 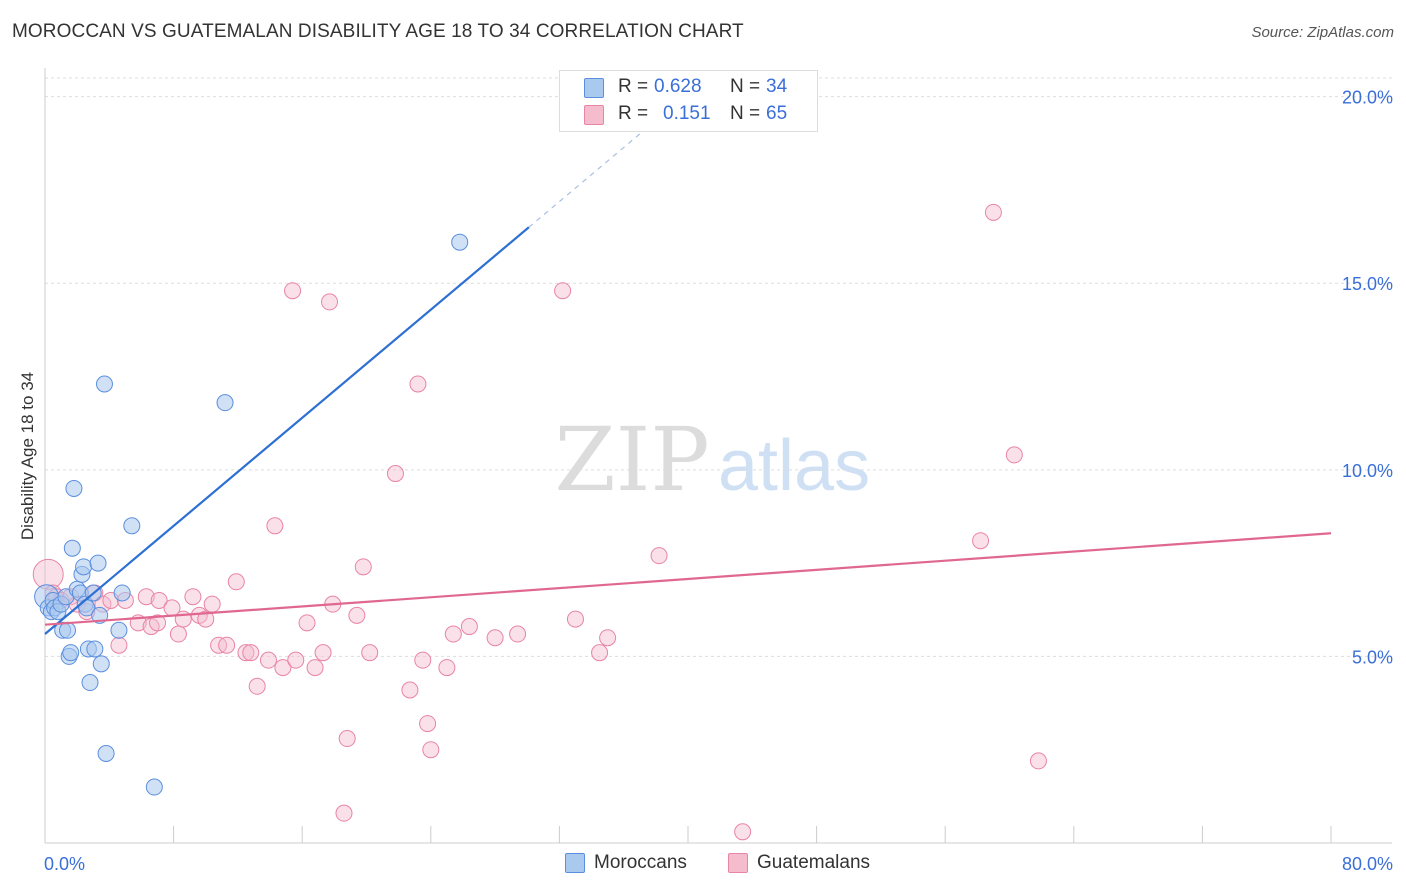 What do you see at coordinates (584, 180) in the screenshot?
I see `moroccans-trend-extension` at bounding box center [584, 180].